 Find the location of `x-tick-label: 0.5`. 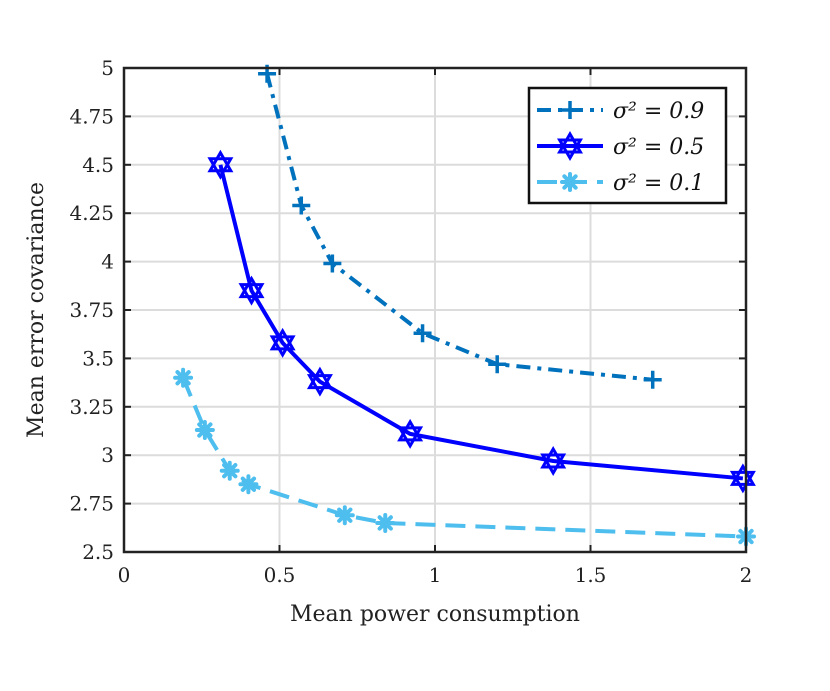

x-tick-label: 0.5 is located at coordinates (280, 575).